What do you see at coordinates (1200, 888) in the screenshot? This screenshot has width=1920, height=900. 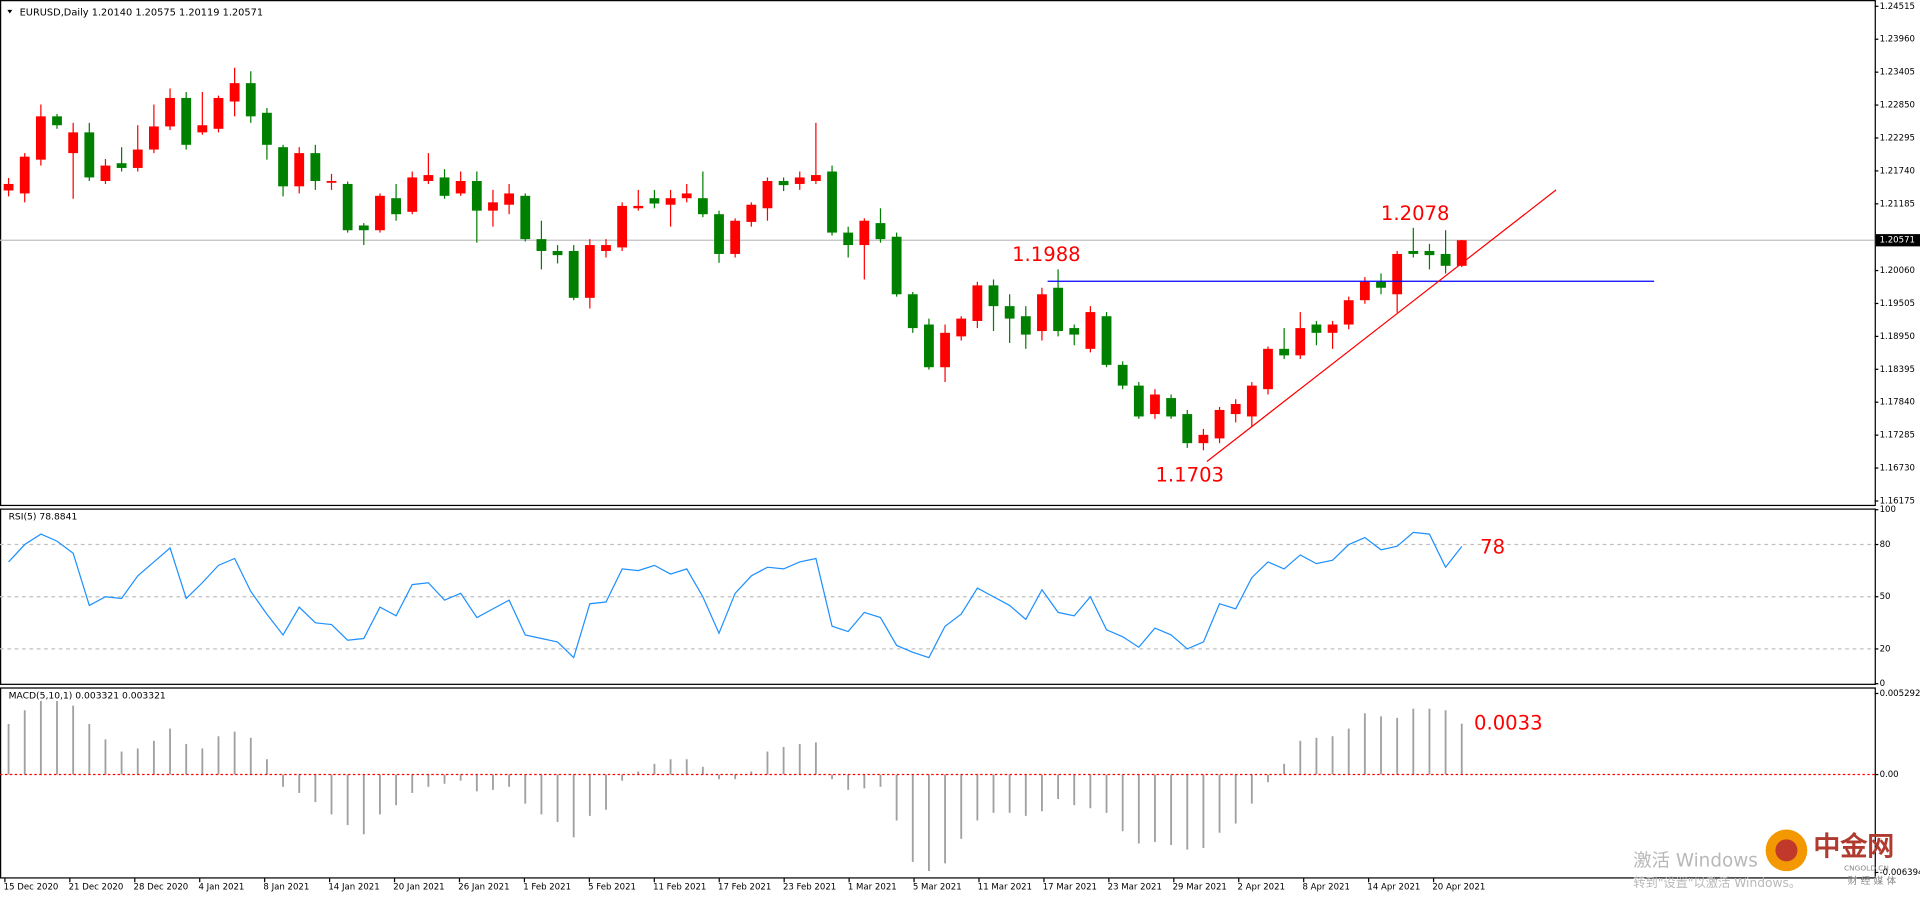 I see `x-tick-label: 29 Mar 2021` at bounding box center [1200, 888].